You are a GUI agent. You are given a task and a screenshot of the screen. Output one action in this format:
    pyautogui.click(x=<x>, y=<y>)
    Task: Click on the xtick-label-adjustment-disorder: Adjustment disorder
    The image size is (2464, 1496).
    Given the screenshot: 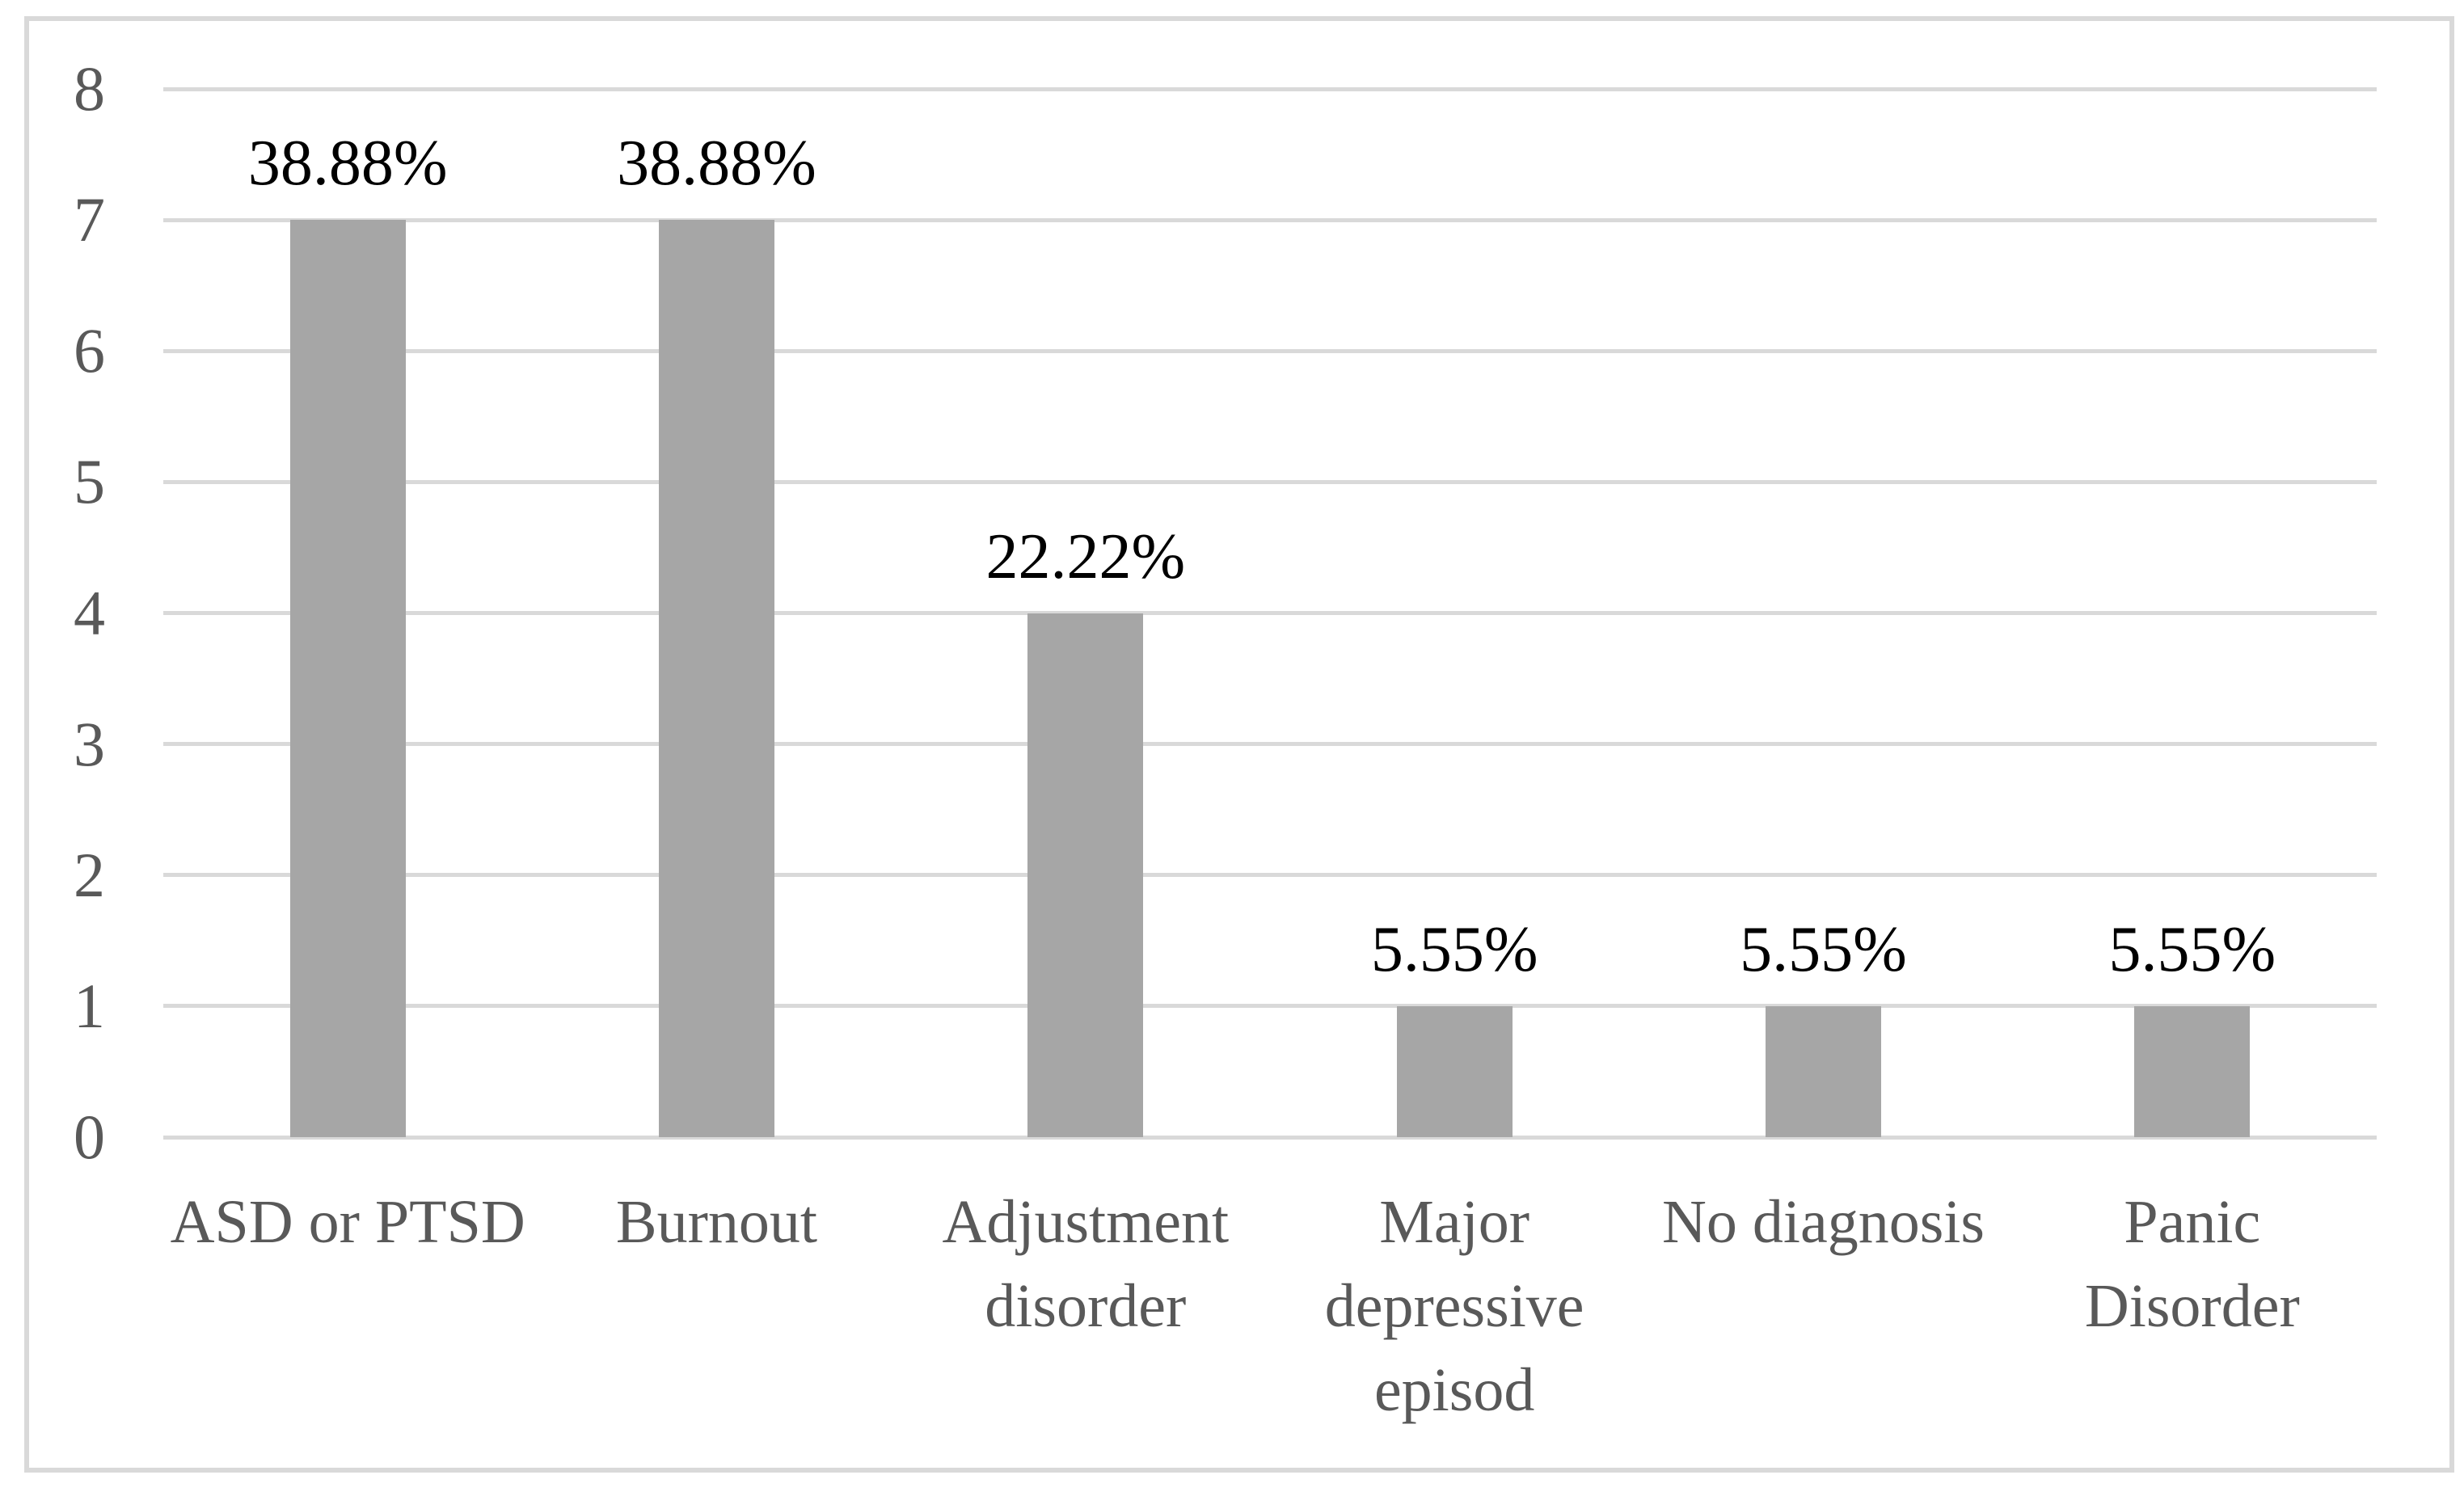 What is the action you would take?
    pyautogui.click(x=1086, y=1264)
    